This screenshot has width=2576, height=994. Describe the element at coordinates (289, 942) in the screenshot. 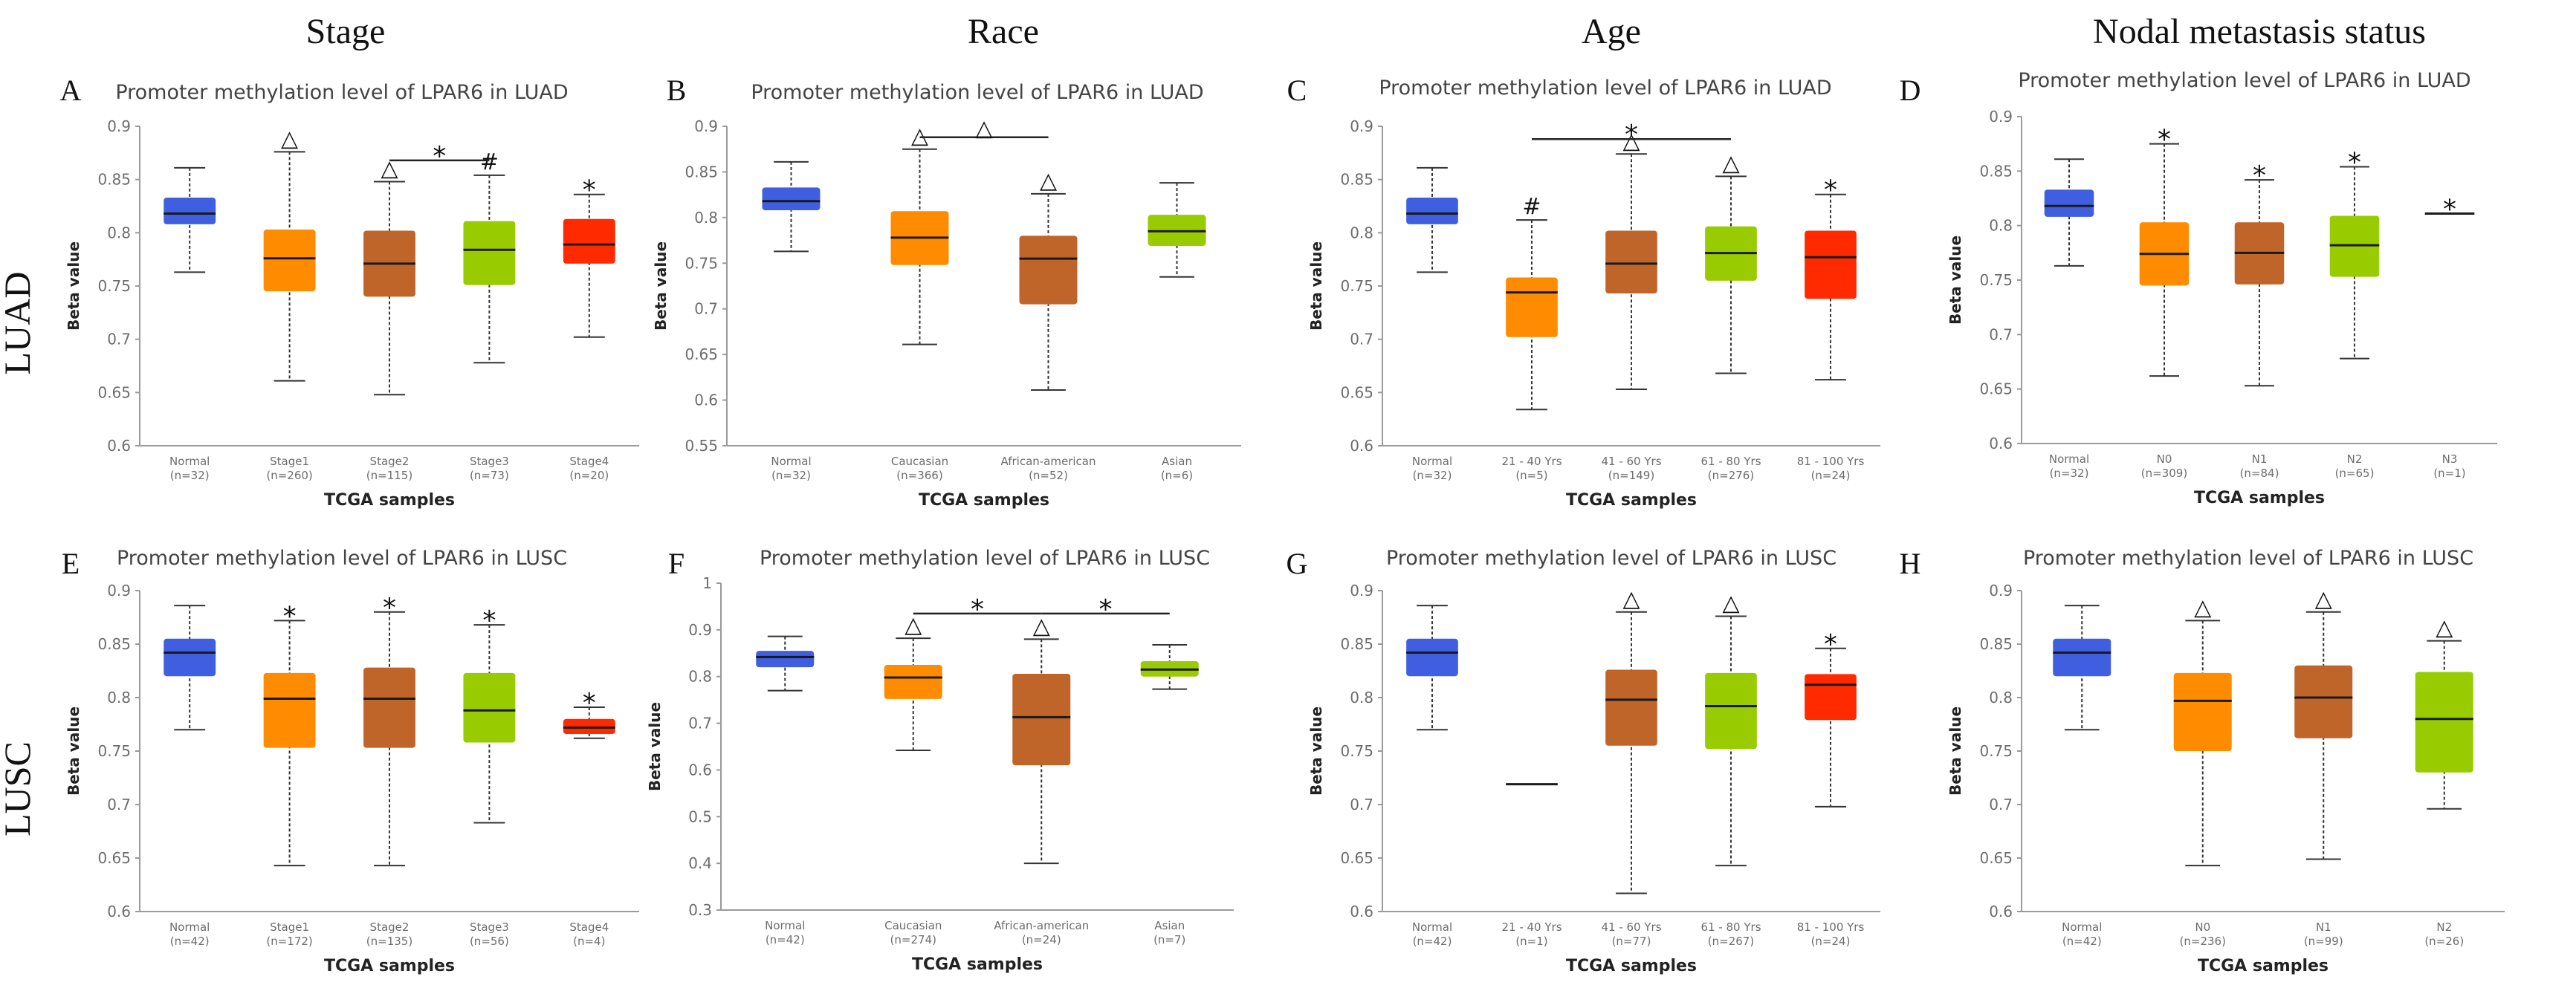

I see `x-tick-count: (n=172)` at that location.